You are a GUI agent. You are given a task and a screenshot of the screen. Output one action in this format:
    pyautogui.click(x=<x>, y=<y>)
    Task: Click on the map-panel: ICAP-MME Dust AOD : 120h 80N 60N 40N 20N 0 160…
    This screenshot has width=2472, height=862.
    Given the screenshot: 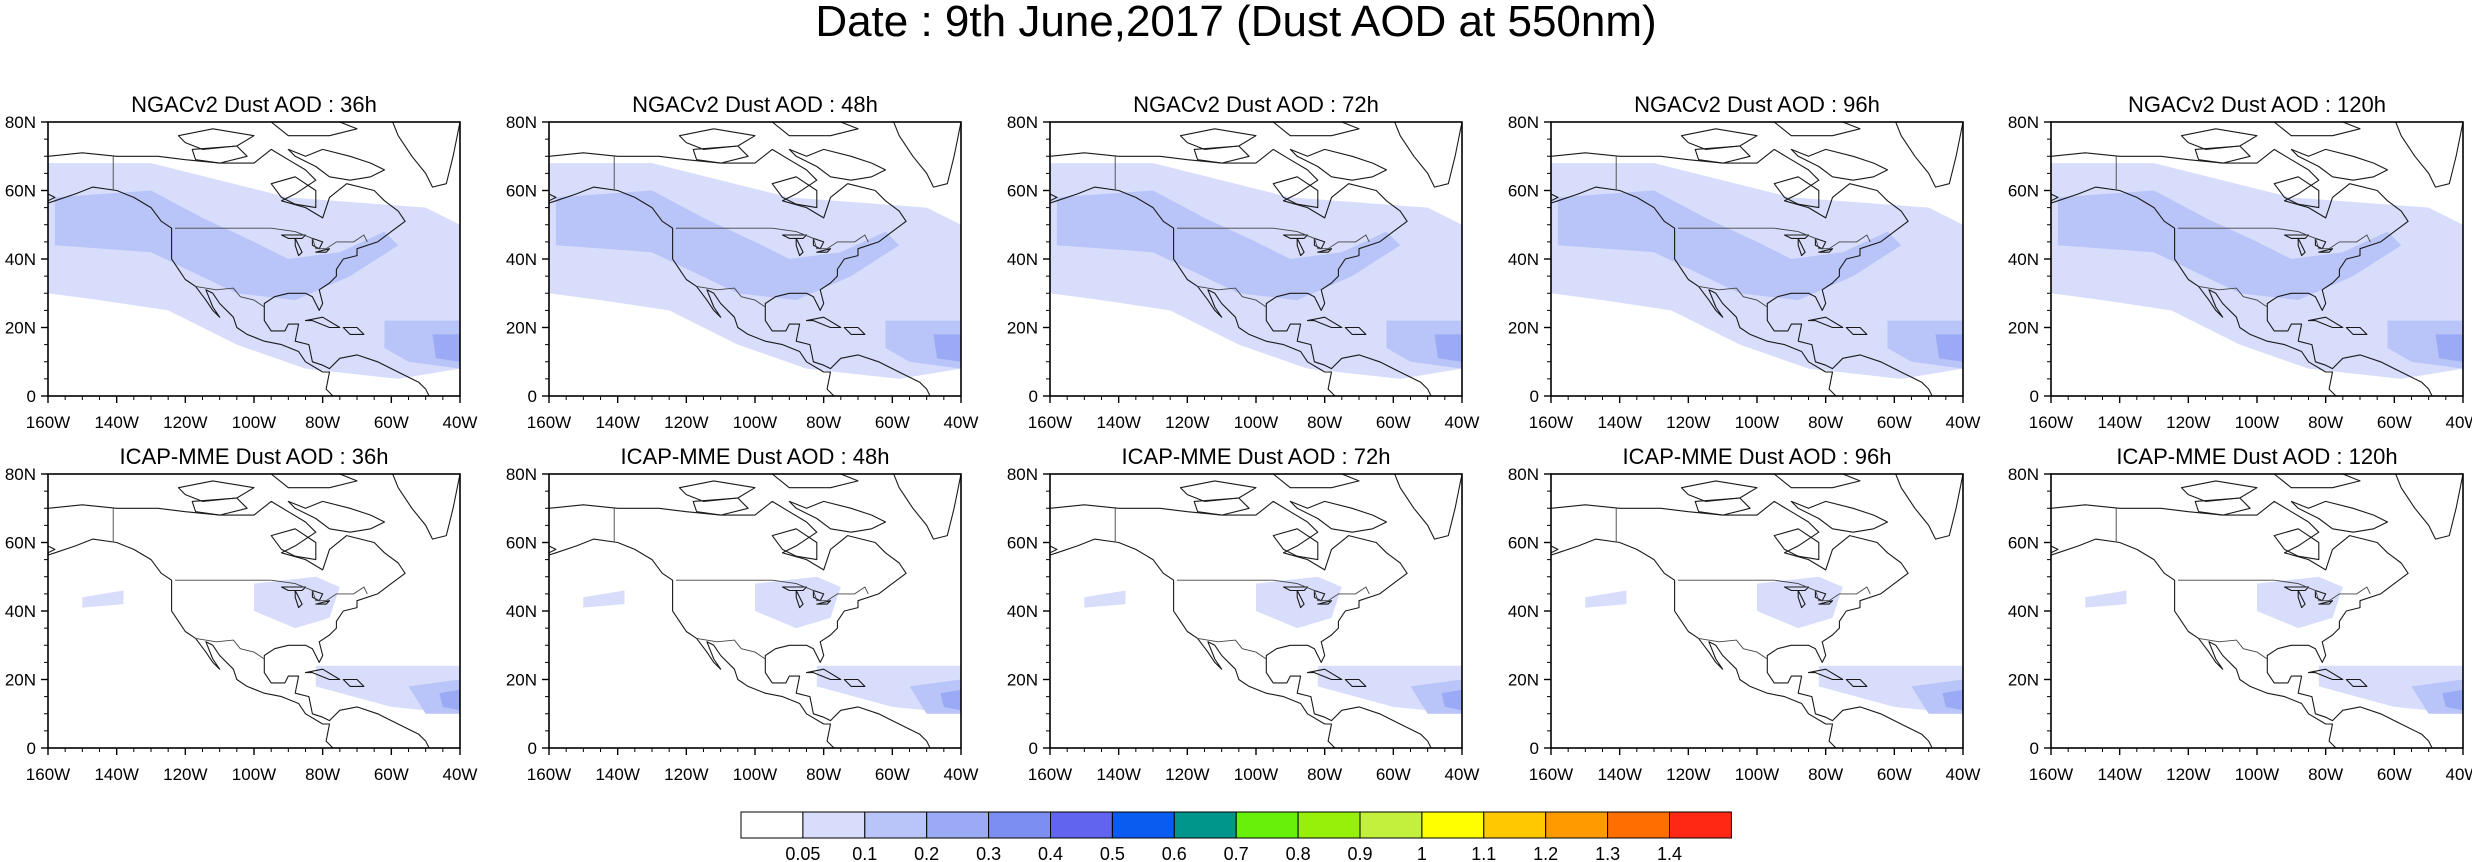 What is the action you would take?
    pyautogui.click(x=2240, y=614)
    